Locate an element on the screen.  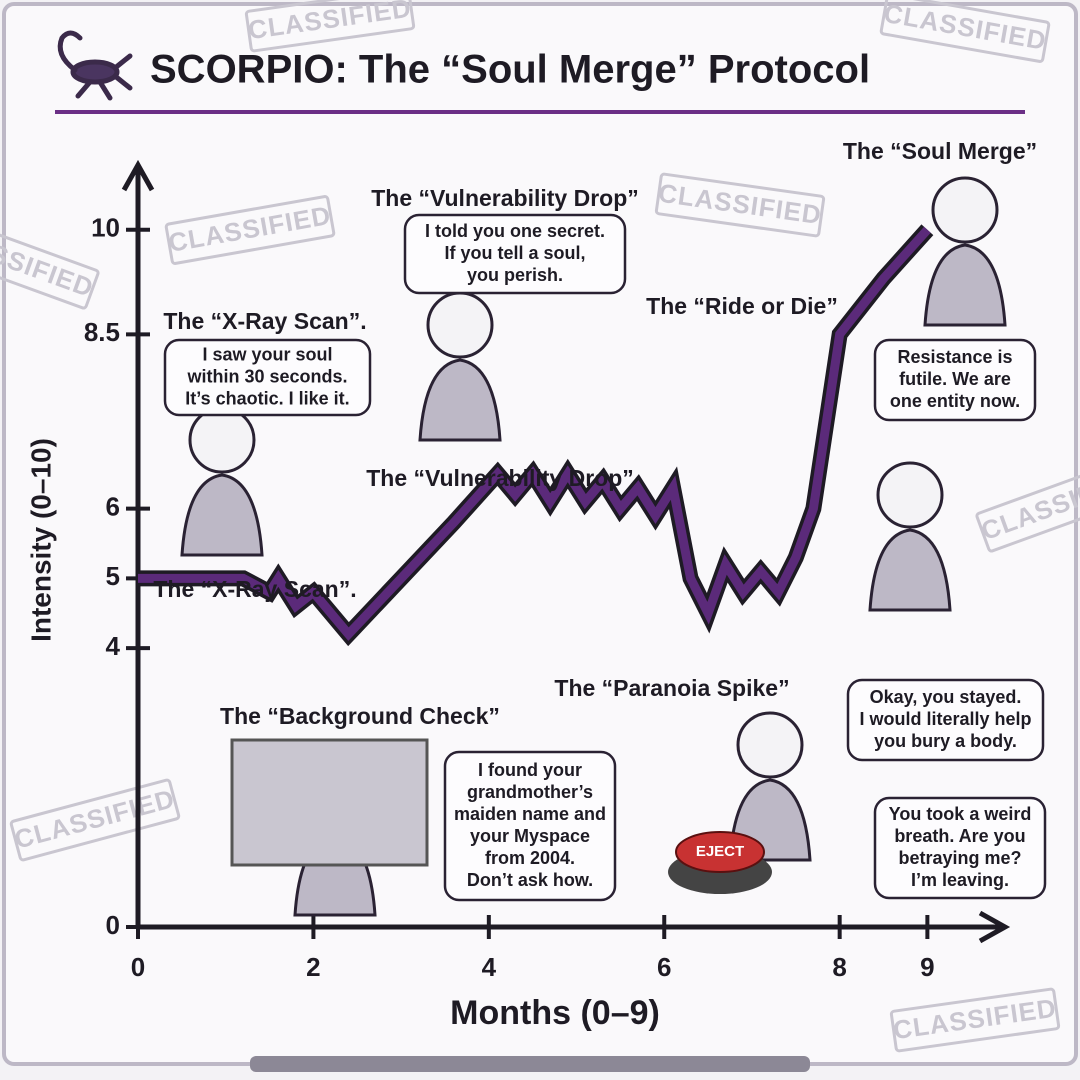
bubble-text: breath. Are you is located at coordinates (959, 836).